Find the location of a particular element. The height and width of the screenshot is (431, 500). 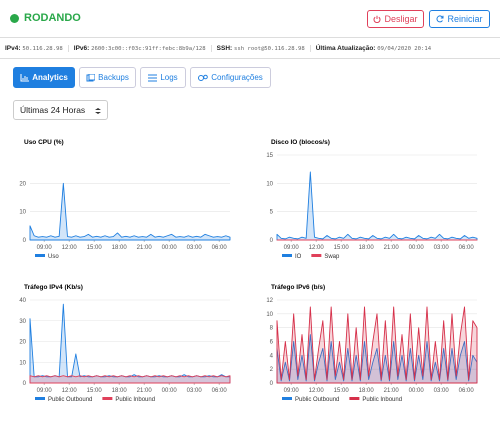

tab-label: Backups is located at coordinates (113, 77).